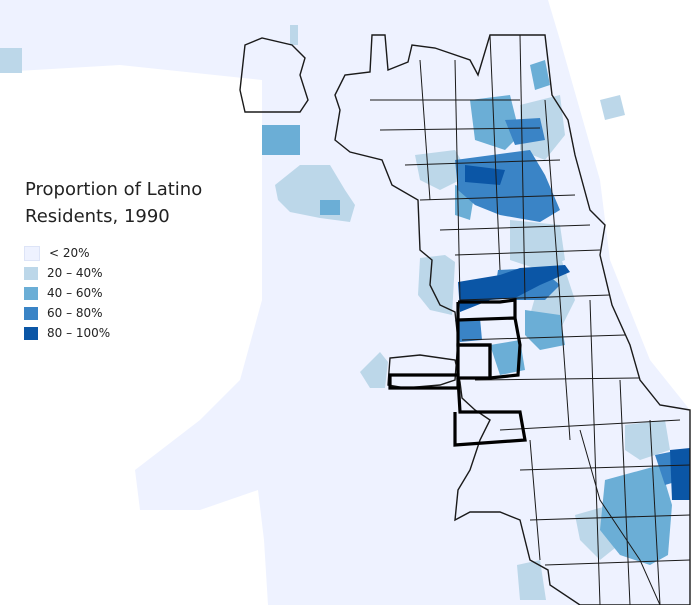  What do you see at coordinates (114, 189) in the screenshot?
I see `legend-title-line-1: Proportion of Latino` at bounding box center [114, 189].